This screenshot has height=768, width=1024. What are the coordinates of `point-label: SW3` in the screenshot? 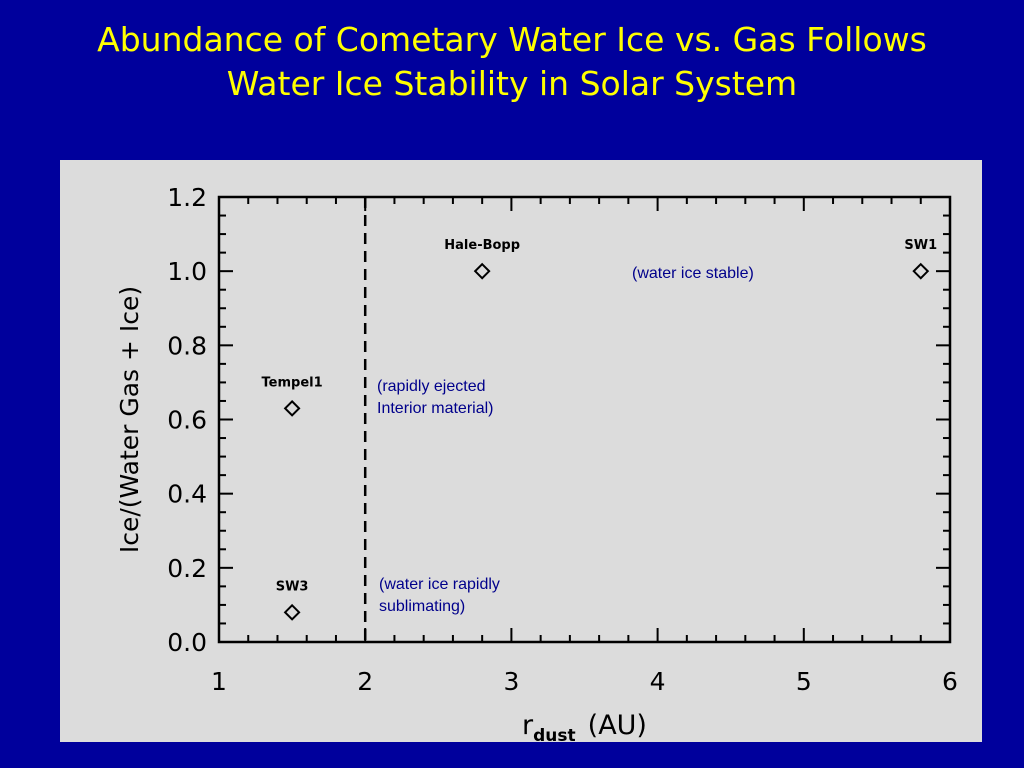 It's located at (292, 586).